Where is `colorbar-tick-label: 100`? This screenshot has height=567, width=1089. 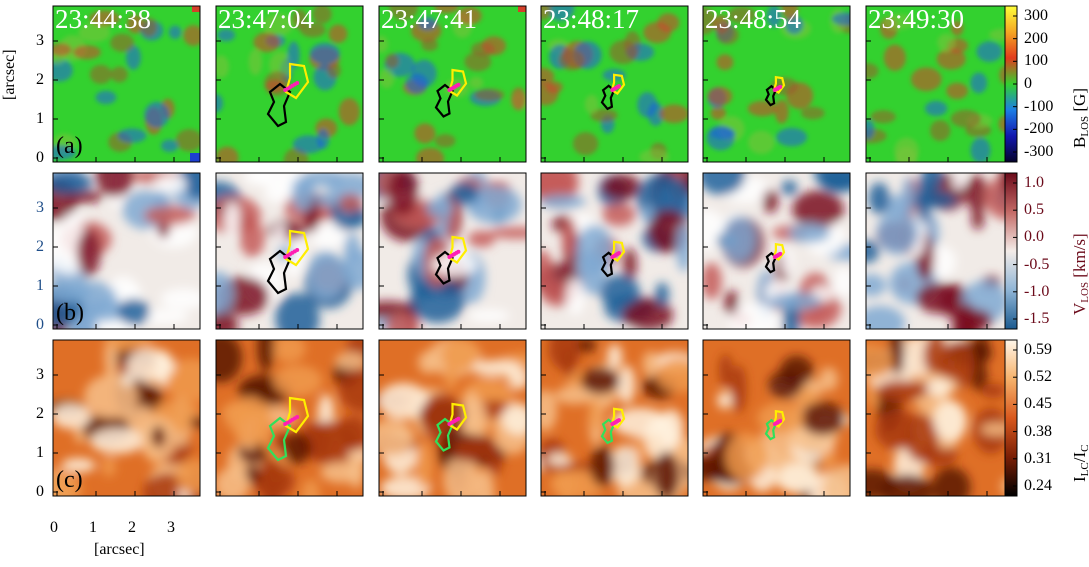
colorbar-tick-label: 100 is located at coordinates (1036, 61).